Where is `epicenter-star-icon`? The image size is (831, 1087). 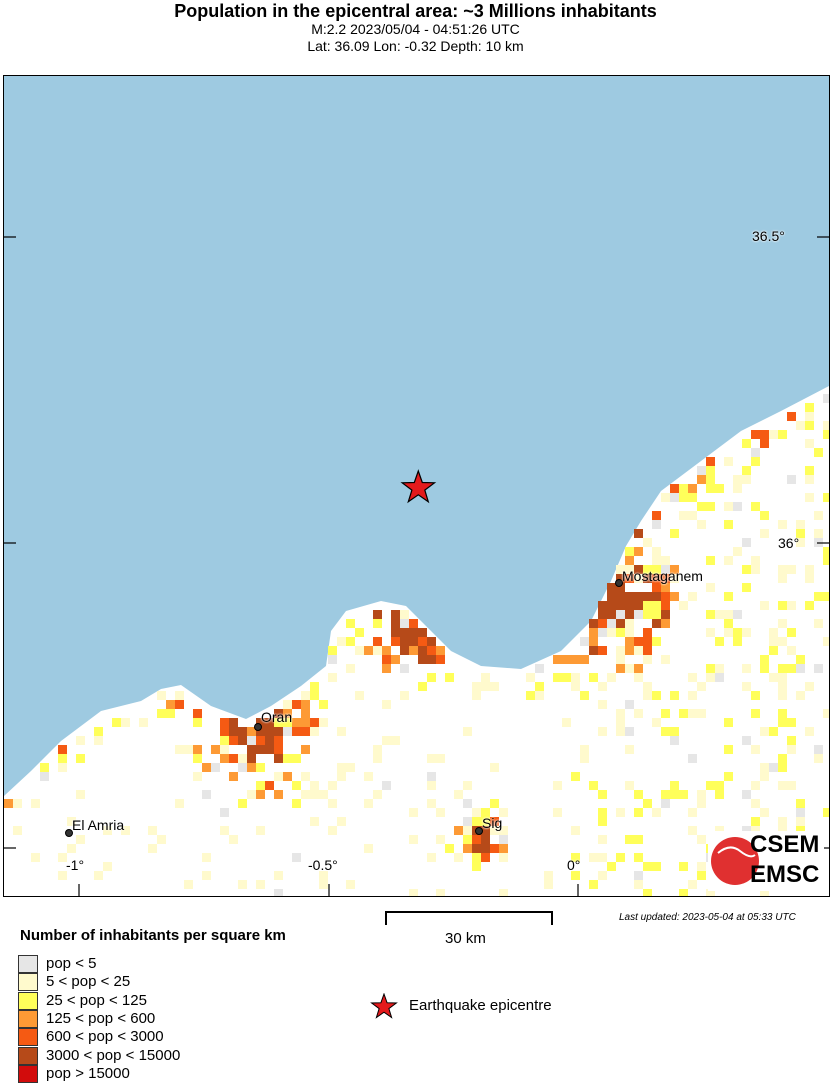 epicenter-star-icon is located at coordinates (418, 486).